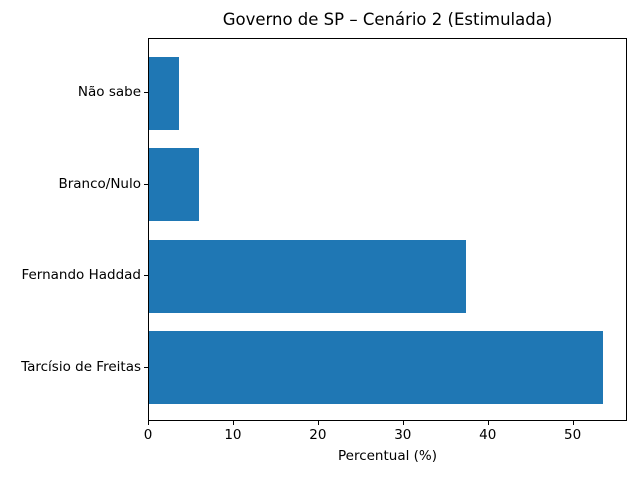  I want to click on y-tick-label: Tarcísio de Freitas, so click(81, 366).